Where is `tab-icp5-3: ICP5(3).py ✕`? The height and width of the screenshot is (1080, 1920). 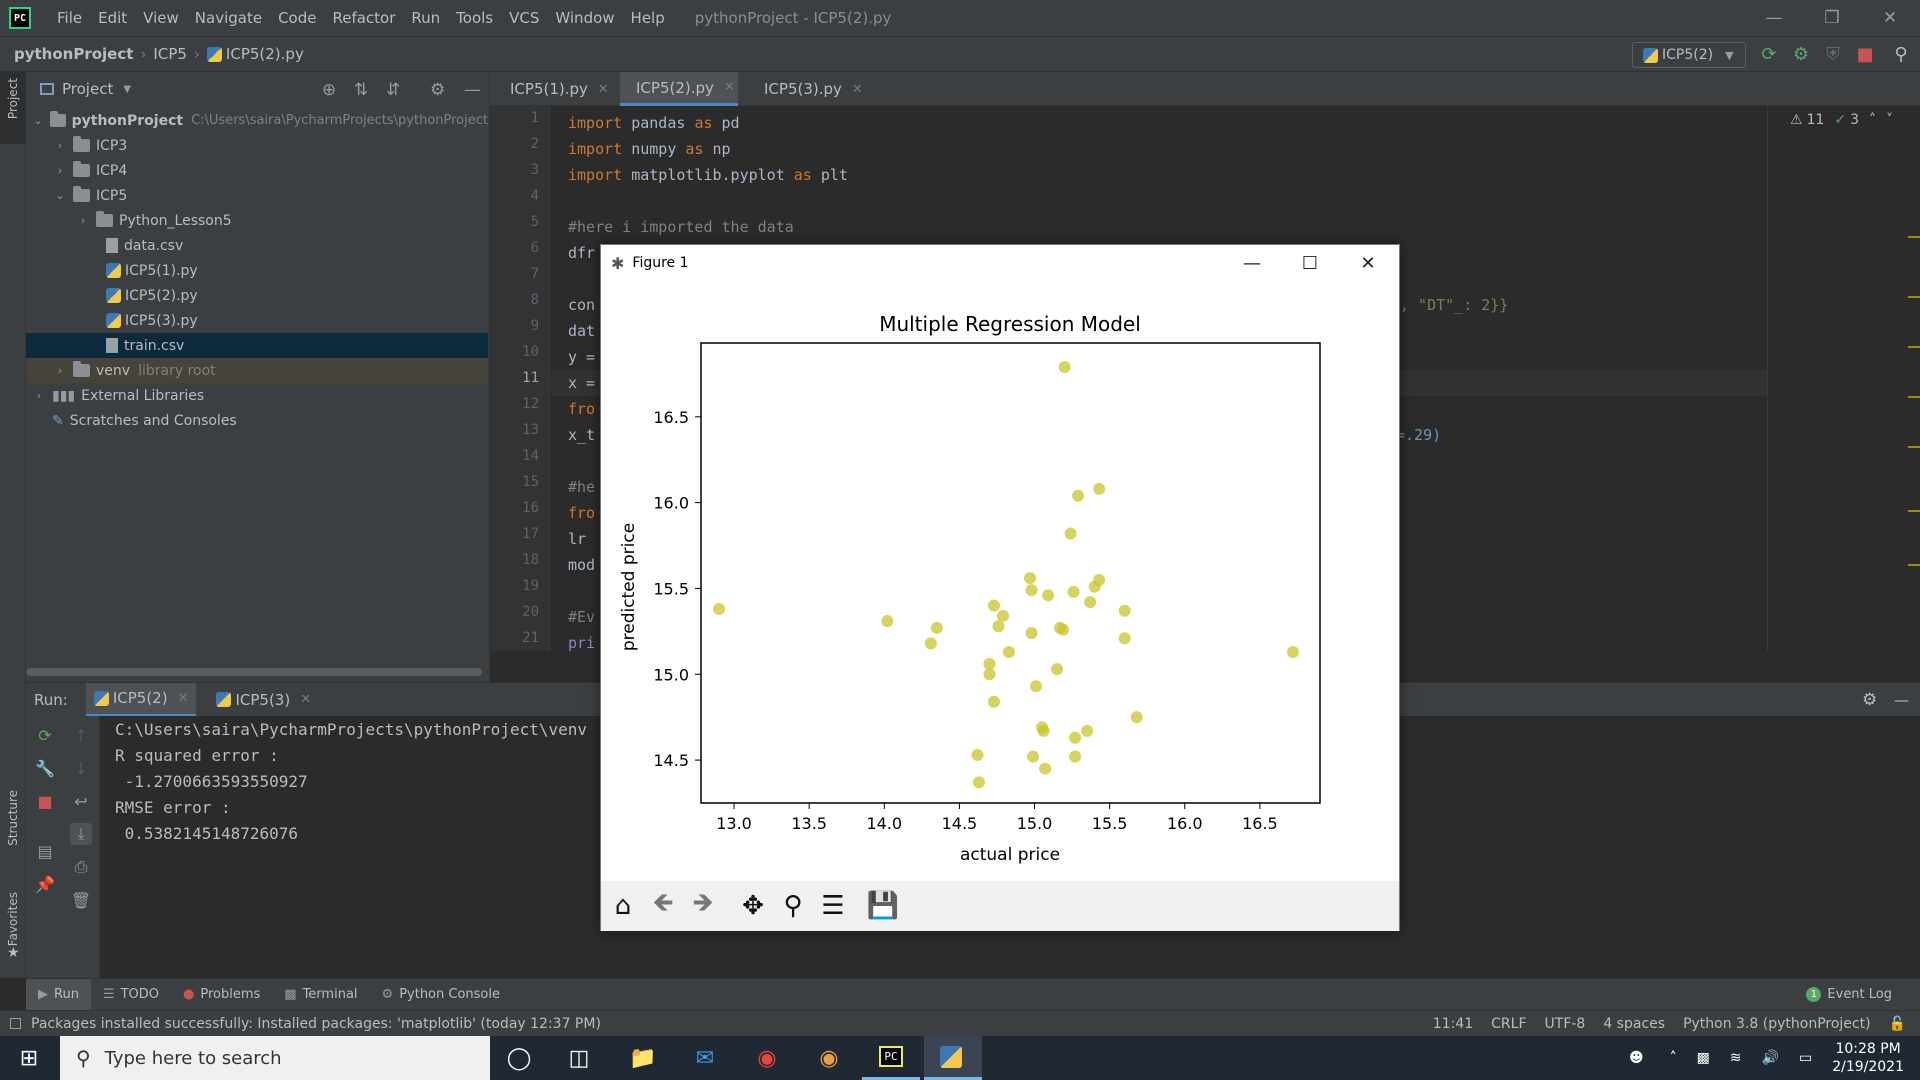
tab-icp5-3: ICP5(3).py ✕ is located at coordinates (808, 89).